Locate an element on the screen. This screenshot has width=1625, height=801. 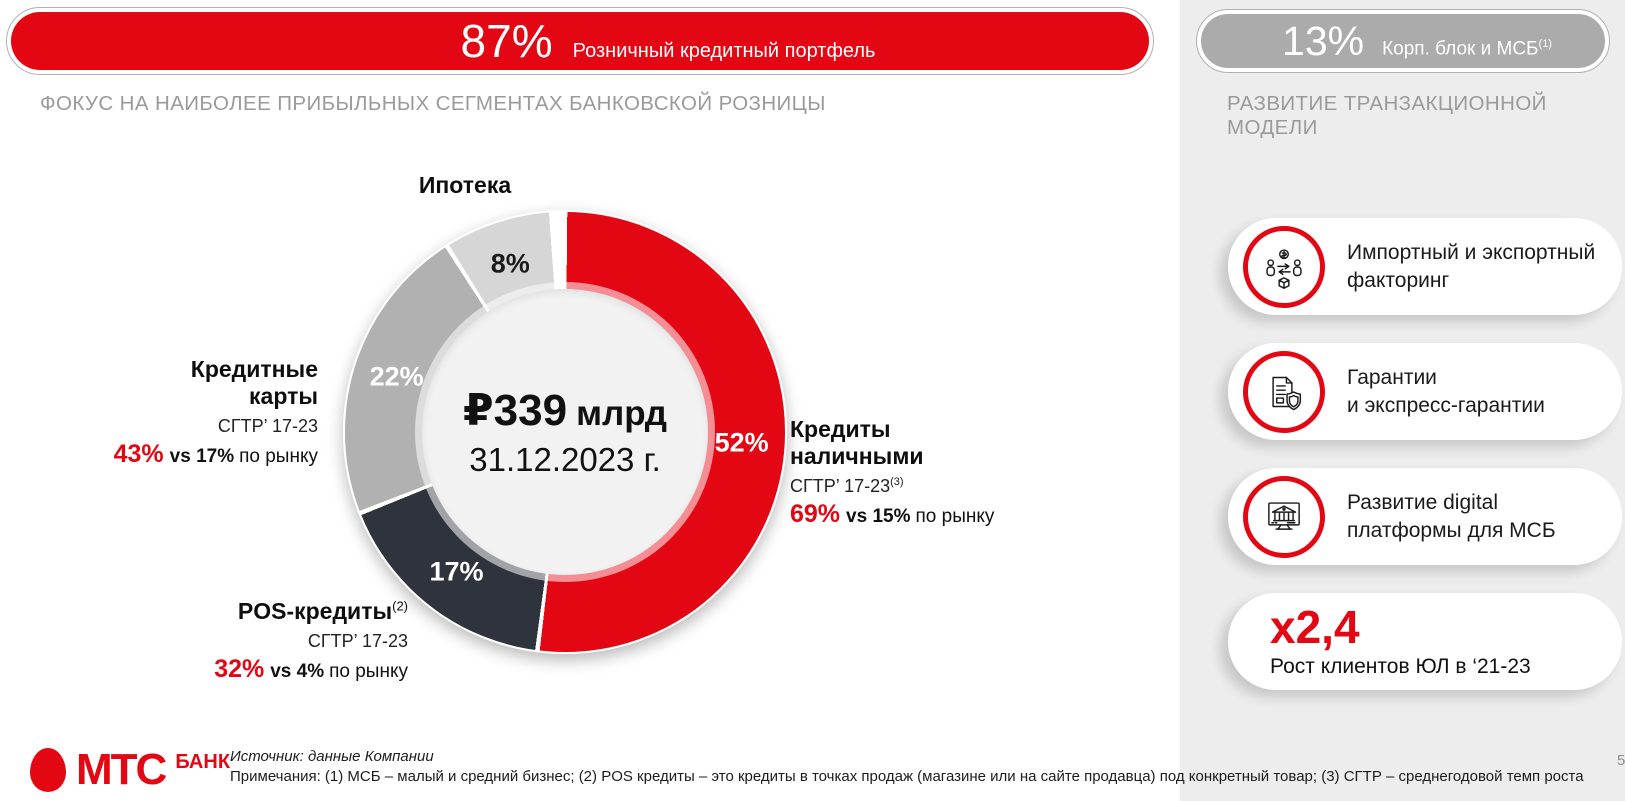
retail-banner-content: 87% Розничный кредитный портфель is located at coordinates (668, 41).